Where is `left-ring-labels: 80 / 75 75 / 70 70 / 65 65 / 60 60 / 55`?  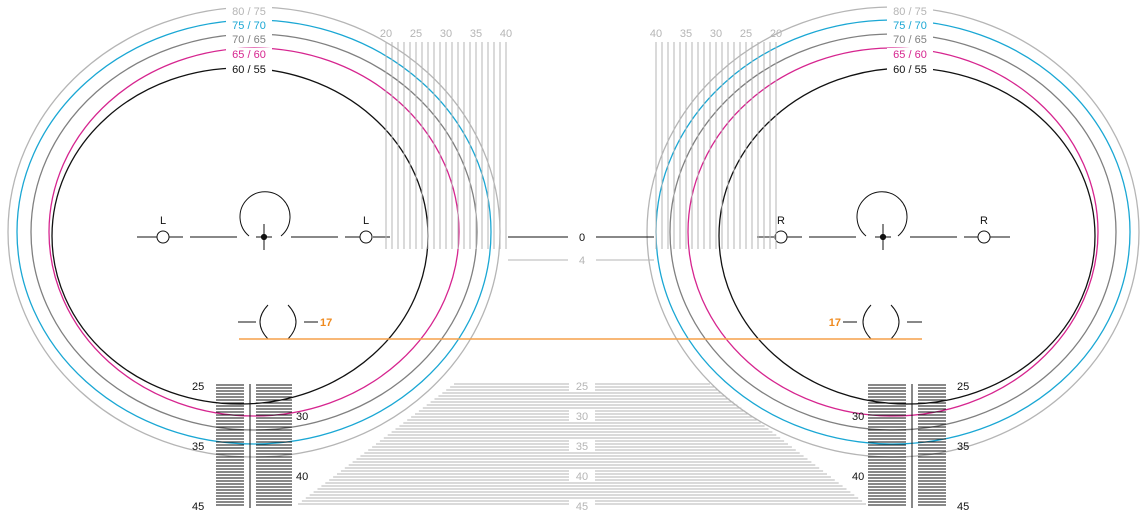
left-ring-labels: 80 / 75 75 / 70 70 / 65 65 / 60 60 / 55 is located at coordinates (249, 40).